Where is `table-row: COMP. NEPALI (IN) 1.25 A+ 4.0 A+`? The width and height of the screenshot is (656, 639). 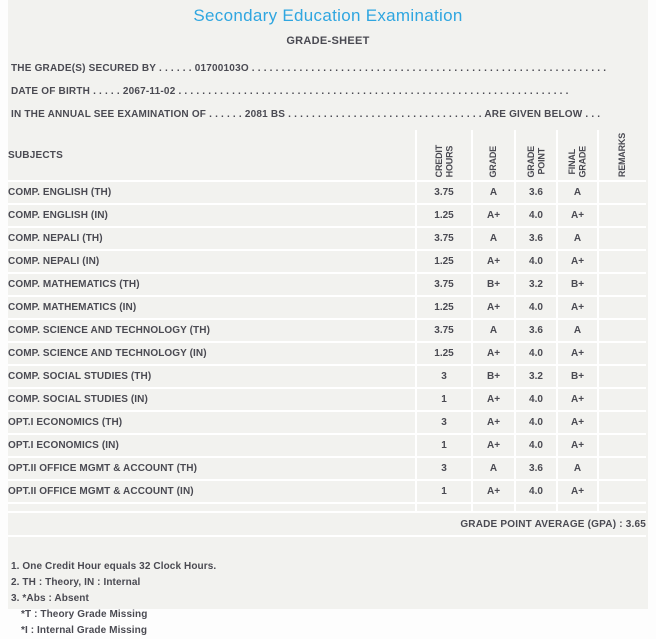
table-row: COMP. NEPALI (IN) 1.25 A+ 4.0 A+ is located at coordinates (327, 262).